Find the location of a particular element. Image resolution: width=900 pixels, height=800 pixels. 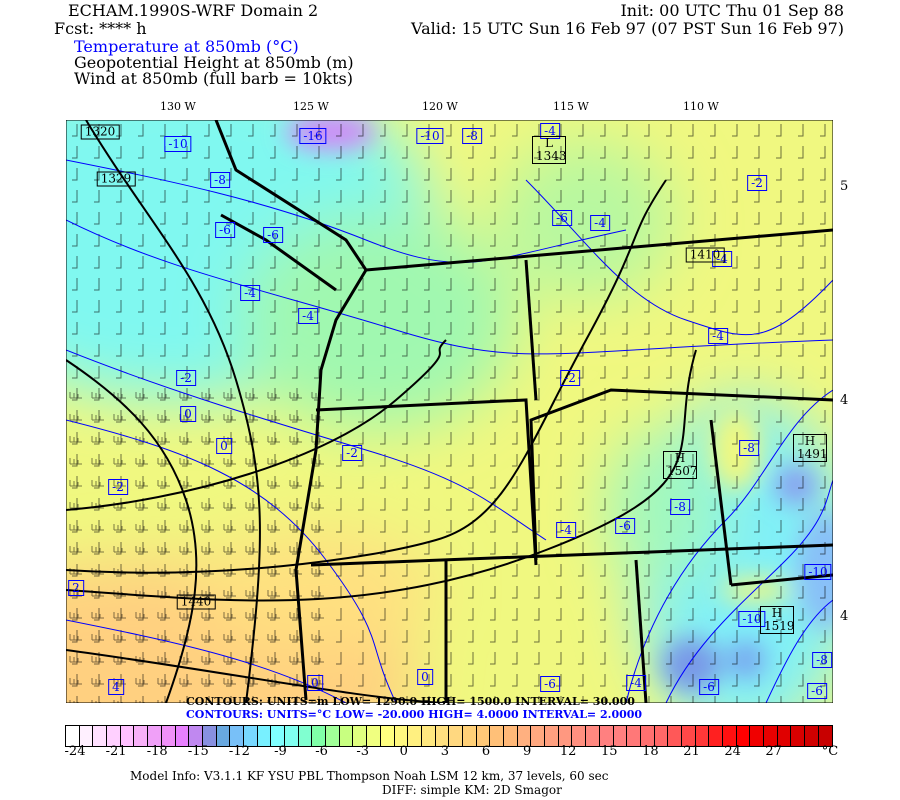

temp-label: -16 is located at coordinates (313, 136).